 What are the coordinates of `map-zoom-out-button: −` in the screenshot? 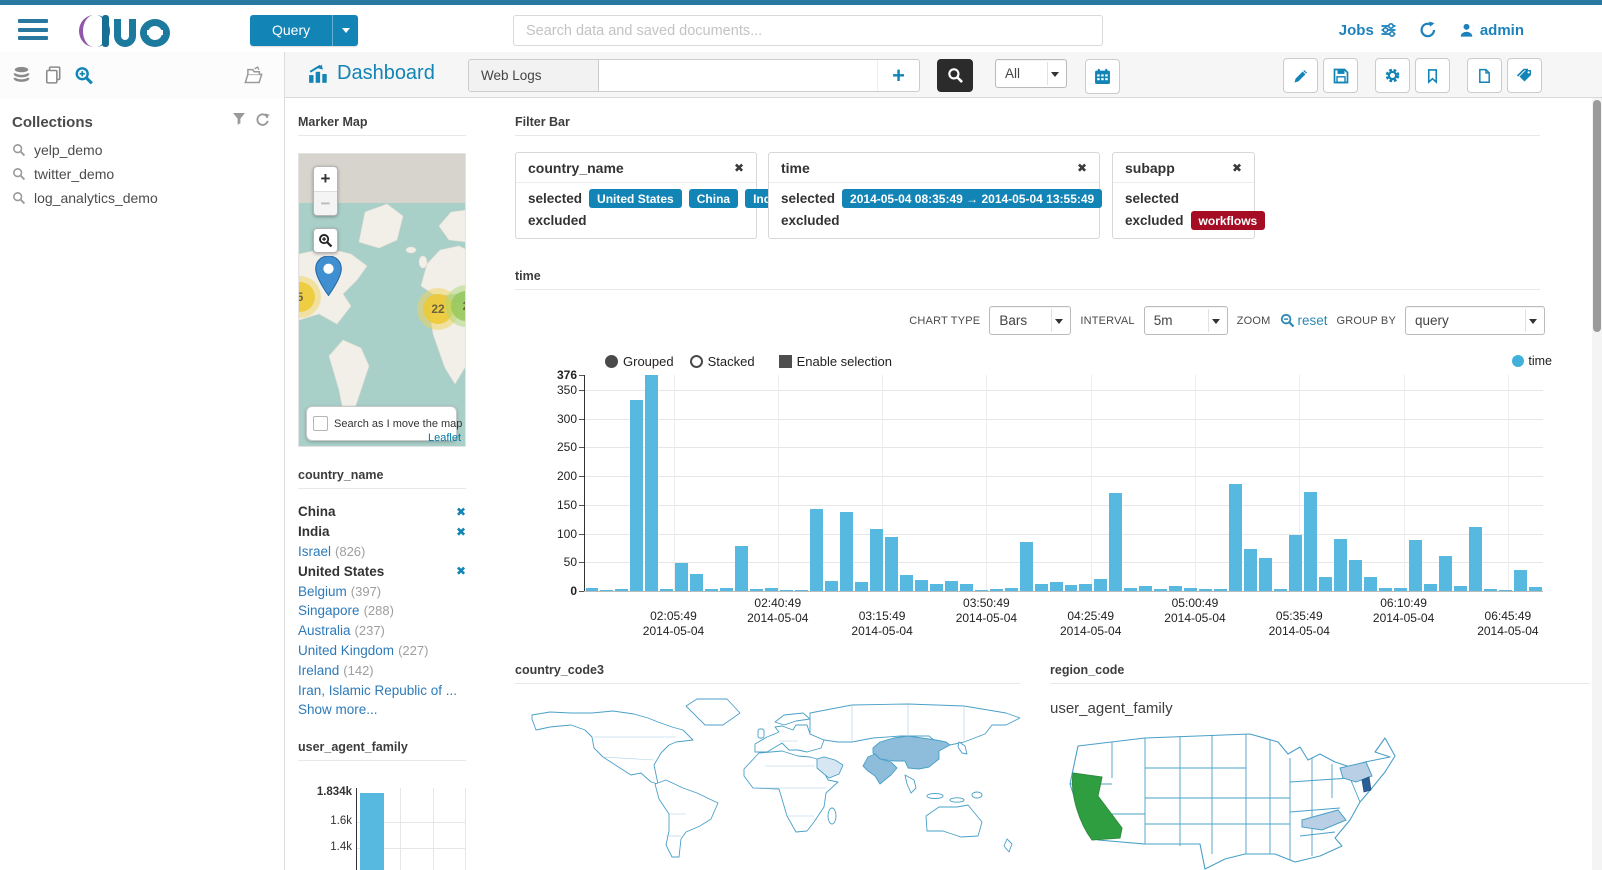 It's located at (325, 203).